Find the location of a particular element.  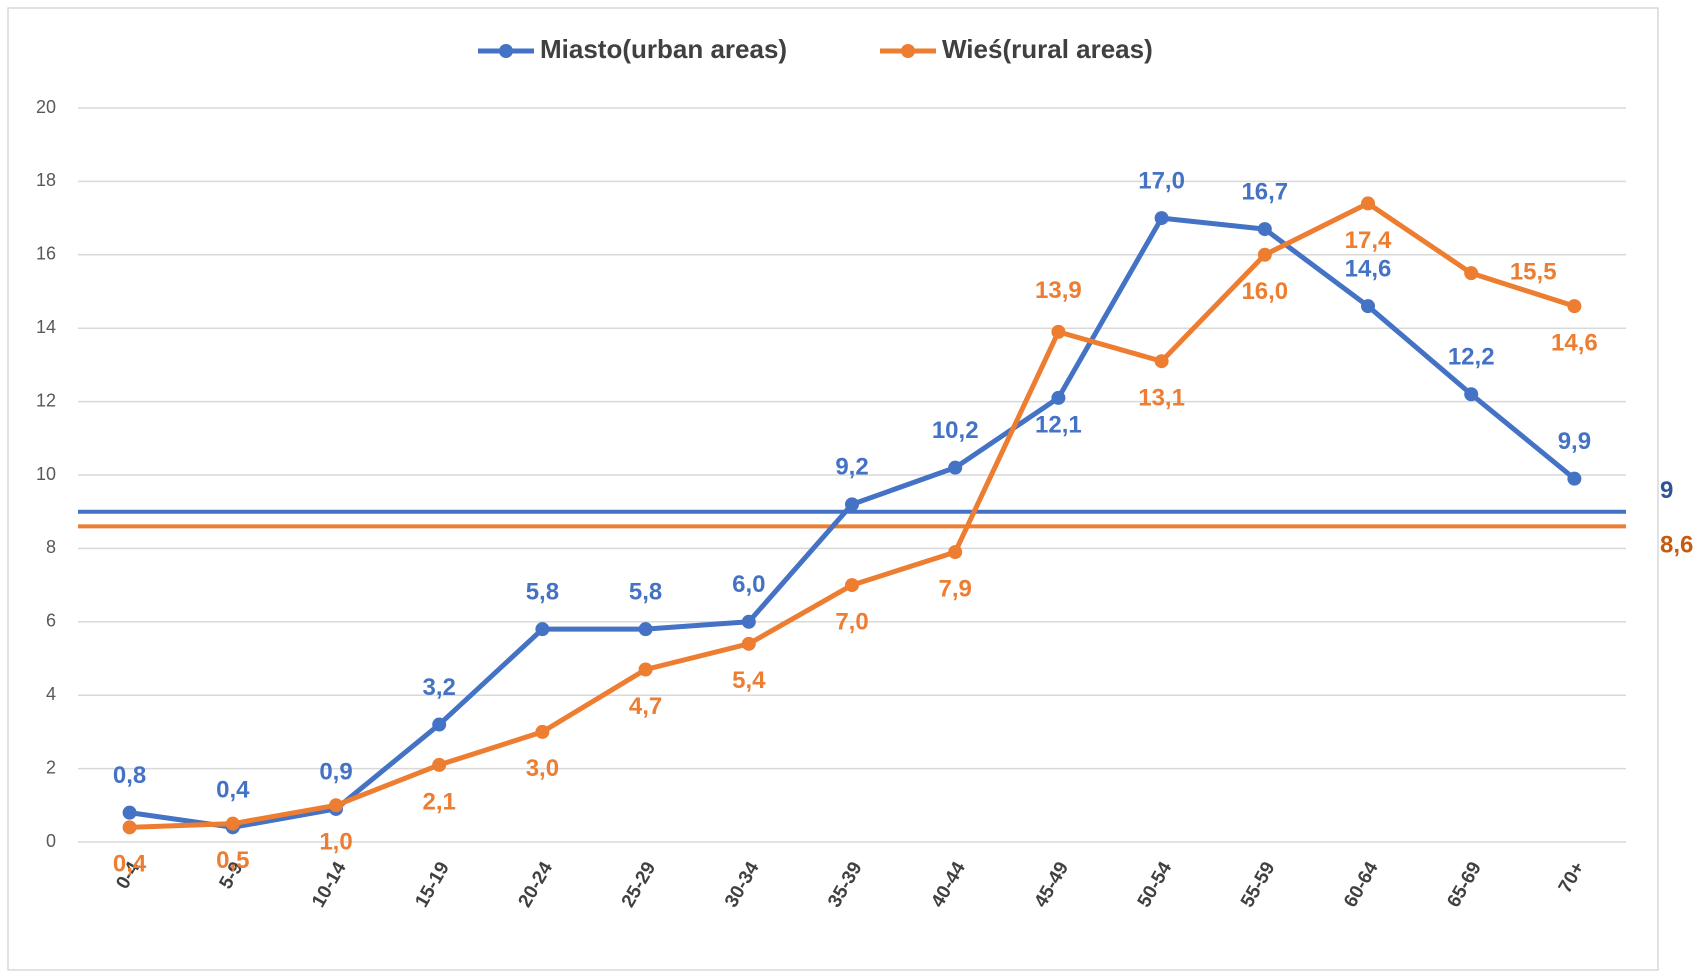

x-tick-label: 65-69 is located at coordinates (1464, 885).